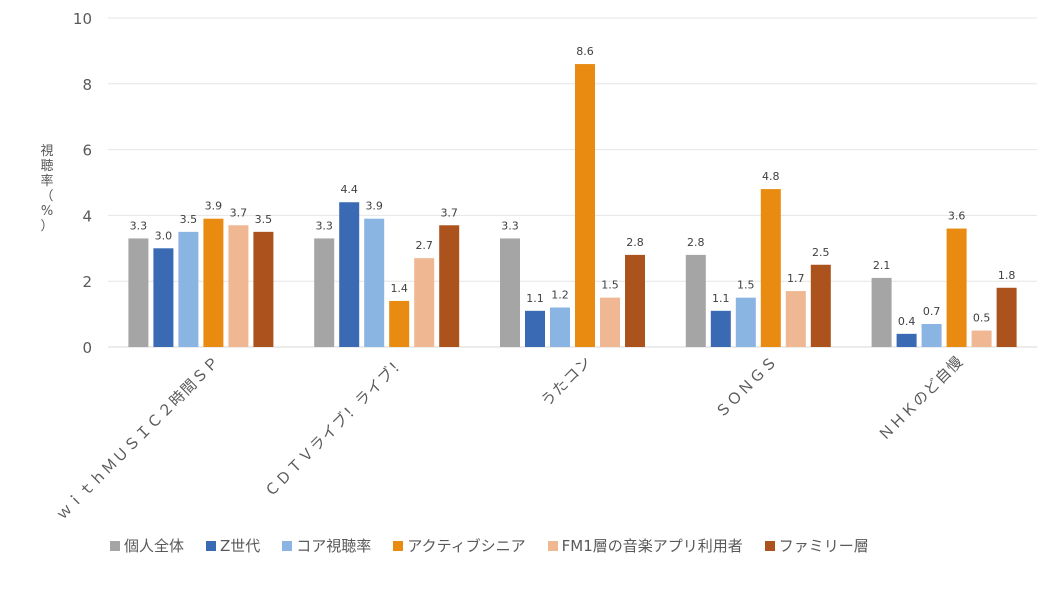 The image size is (1053, 591). I want to click on x-tick-label: ｗｉｔｈＭＵＳＩＣ２時間ＳＰ, so click(138, 437).